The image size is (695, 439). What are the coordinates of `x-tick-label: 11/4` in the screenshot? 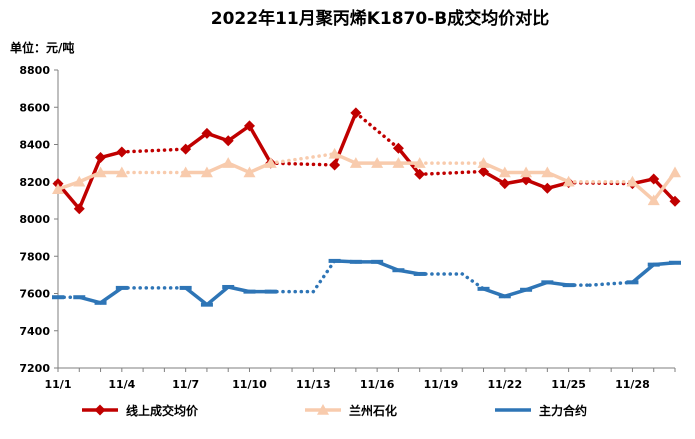 It's located at (121, 384).